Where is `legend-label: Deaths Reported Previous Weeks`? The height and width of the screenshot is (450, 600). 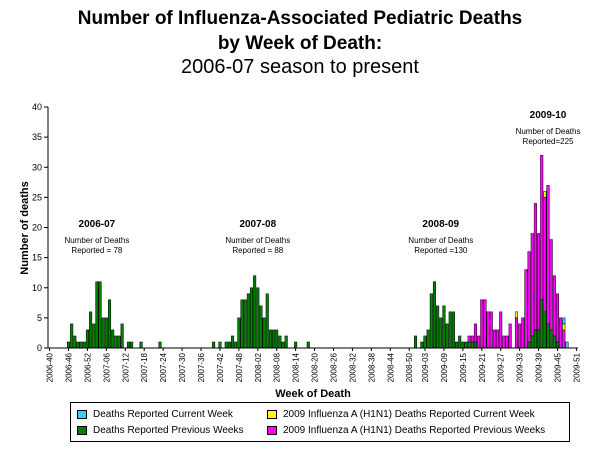
legend-label: Deaths Reported Previous Weeks is located at coordinates (168, 430).